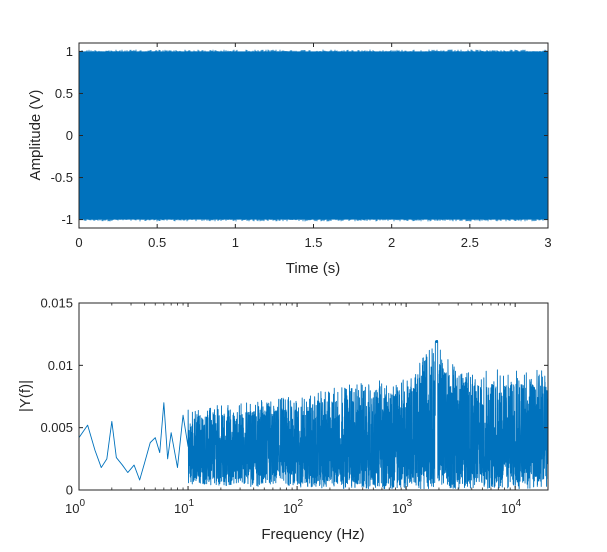 The image size is (607, 552). I want to click on time-y-tick-label: 0, so click(69, 135).